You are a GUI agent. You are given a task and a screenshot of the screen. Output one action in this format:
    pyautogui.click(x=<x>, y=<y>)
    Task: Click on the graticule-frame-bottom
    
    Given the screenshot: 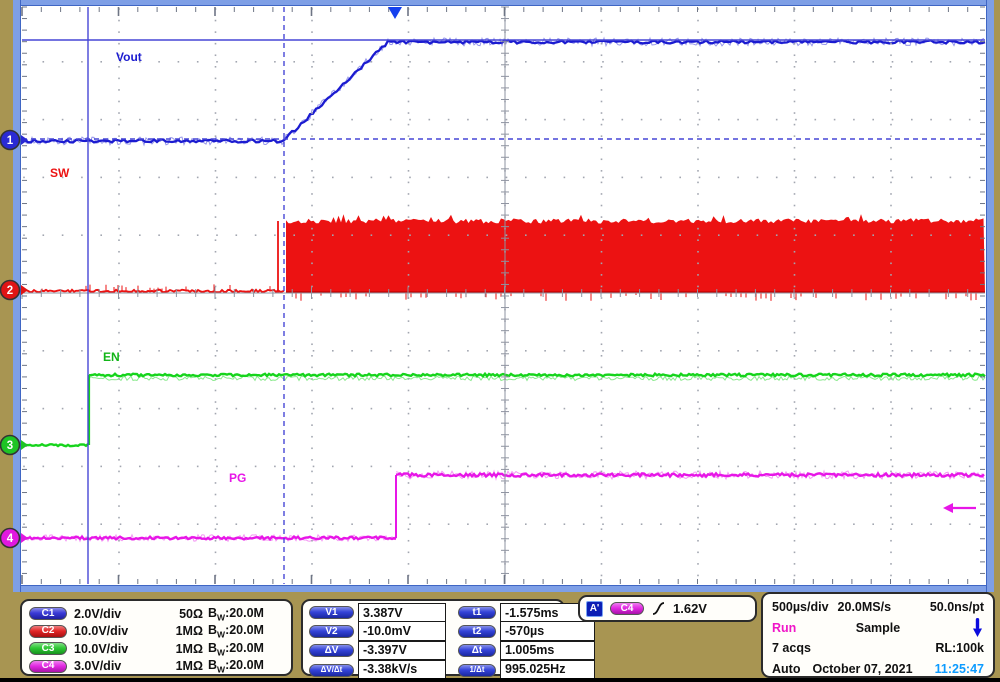 What is the action you would take?
    pyautogui.click(x=503, y=588)
    